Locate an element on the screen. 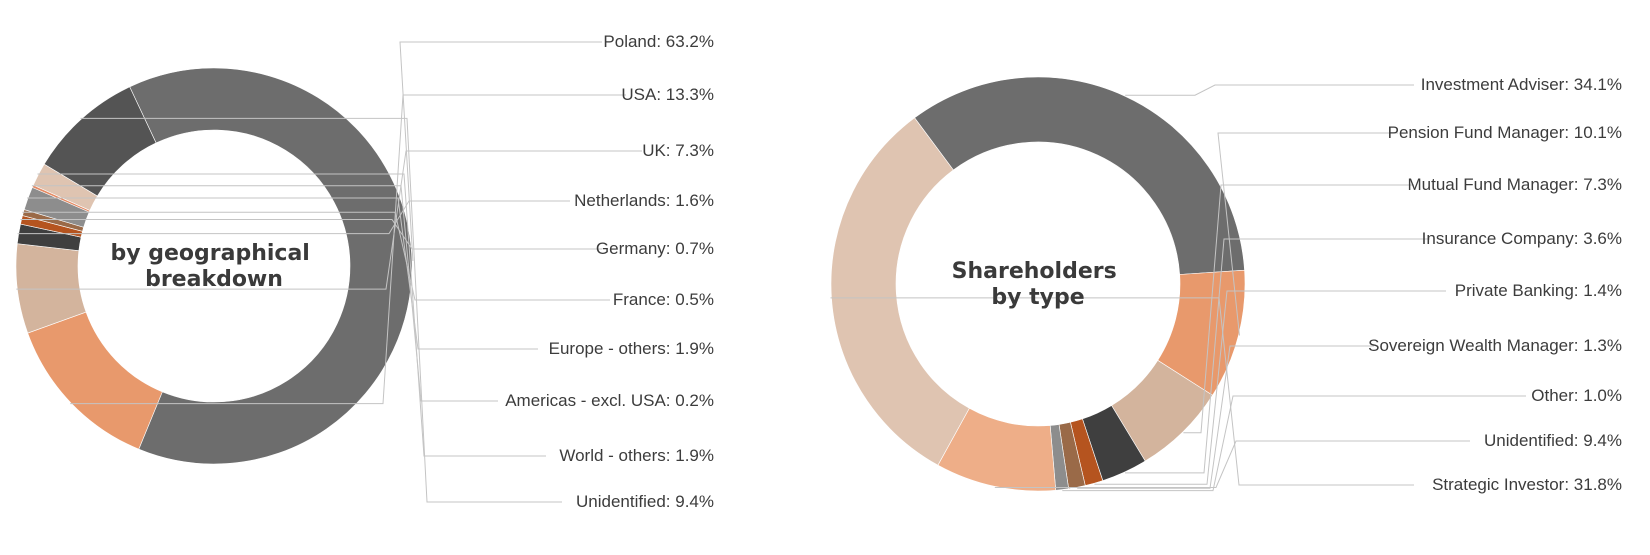 The height and width of the screenshot is (555, 1650). leader-line-netherlands is located at coordinates (293, 217).